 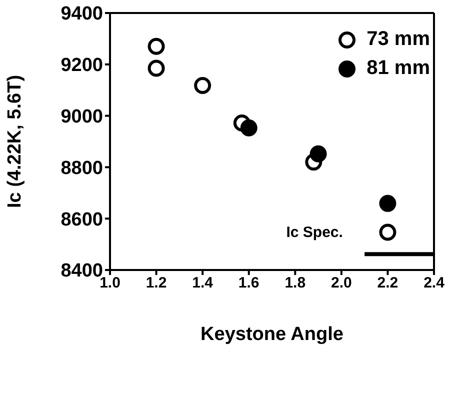 I want to click on legend-label: 73 mm, so click(x=398, y=39).